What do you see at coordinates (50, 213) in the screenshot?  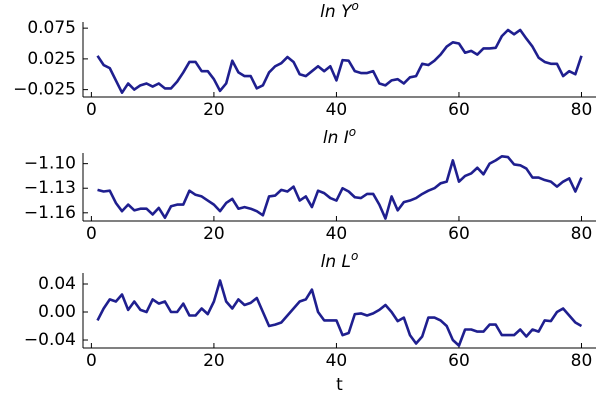 I see `y-tick-label: −1.16` at bounding box center [50, 213].